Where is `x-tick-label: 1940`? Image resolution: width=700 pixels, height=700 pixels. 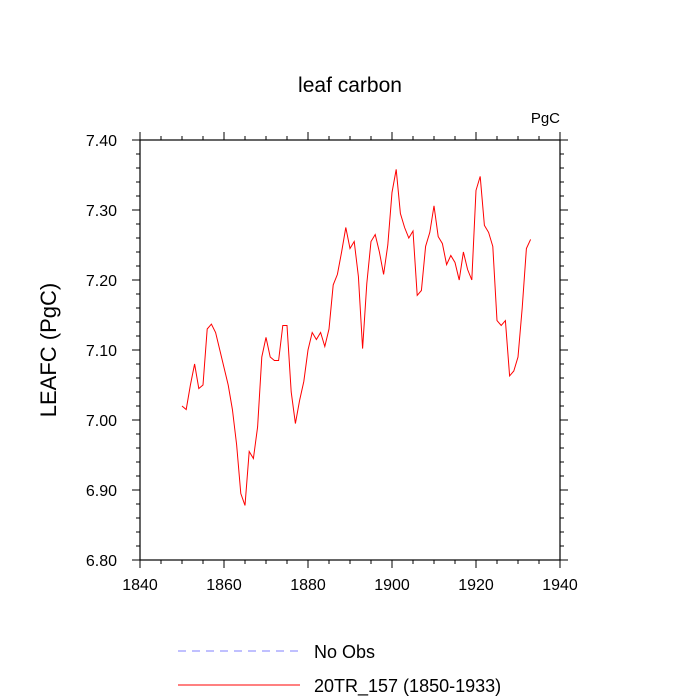
x-tick-label: 1940 is located at coordinates (560, 585).